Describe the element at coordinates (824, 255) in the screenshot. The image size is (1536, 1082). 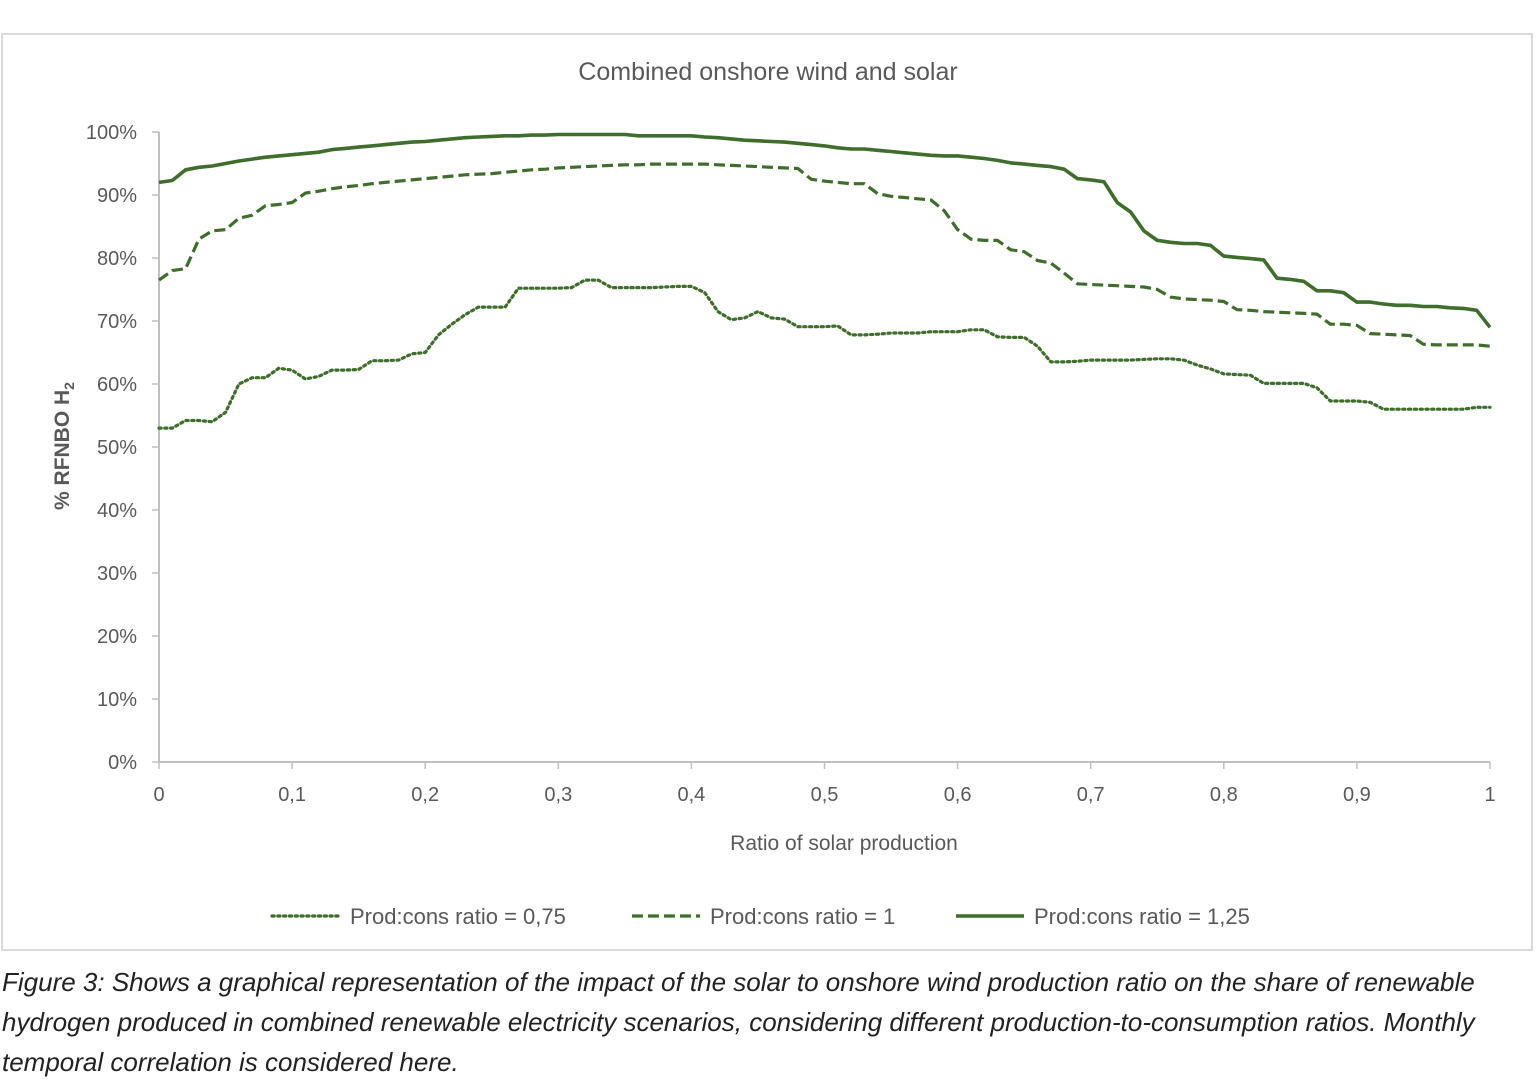
I see `series-line-dashed` at that location.